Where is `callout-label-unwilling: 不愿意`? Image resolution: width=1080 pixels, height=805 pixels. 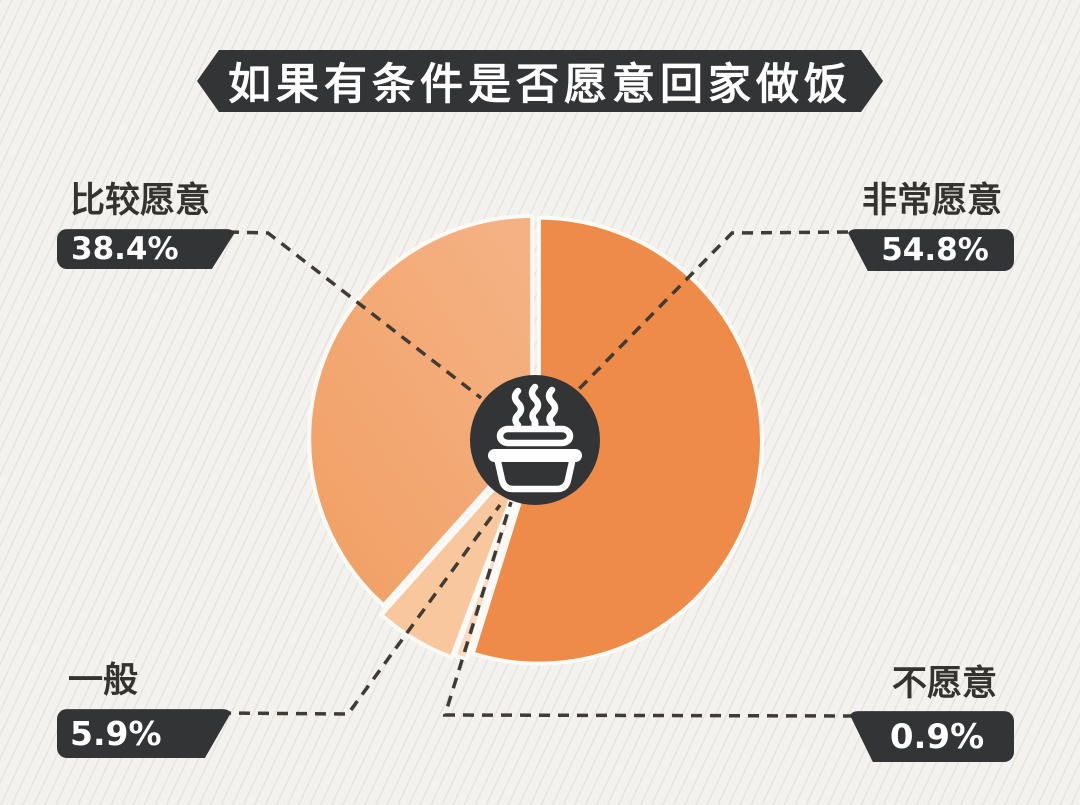 callout-label-unwilling: 不愿意 is located at coordinates (945, 684).